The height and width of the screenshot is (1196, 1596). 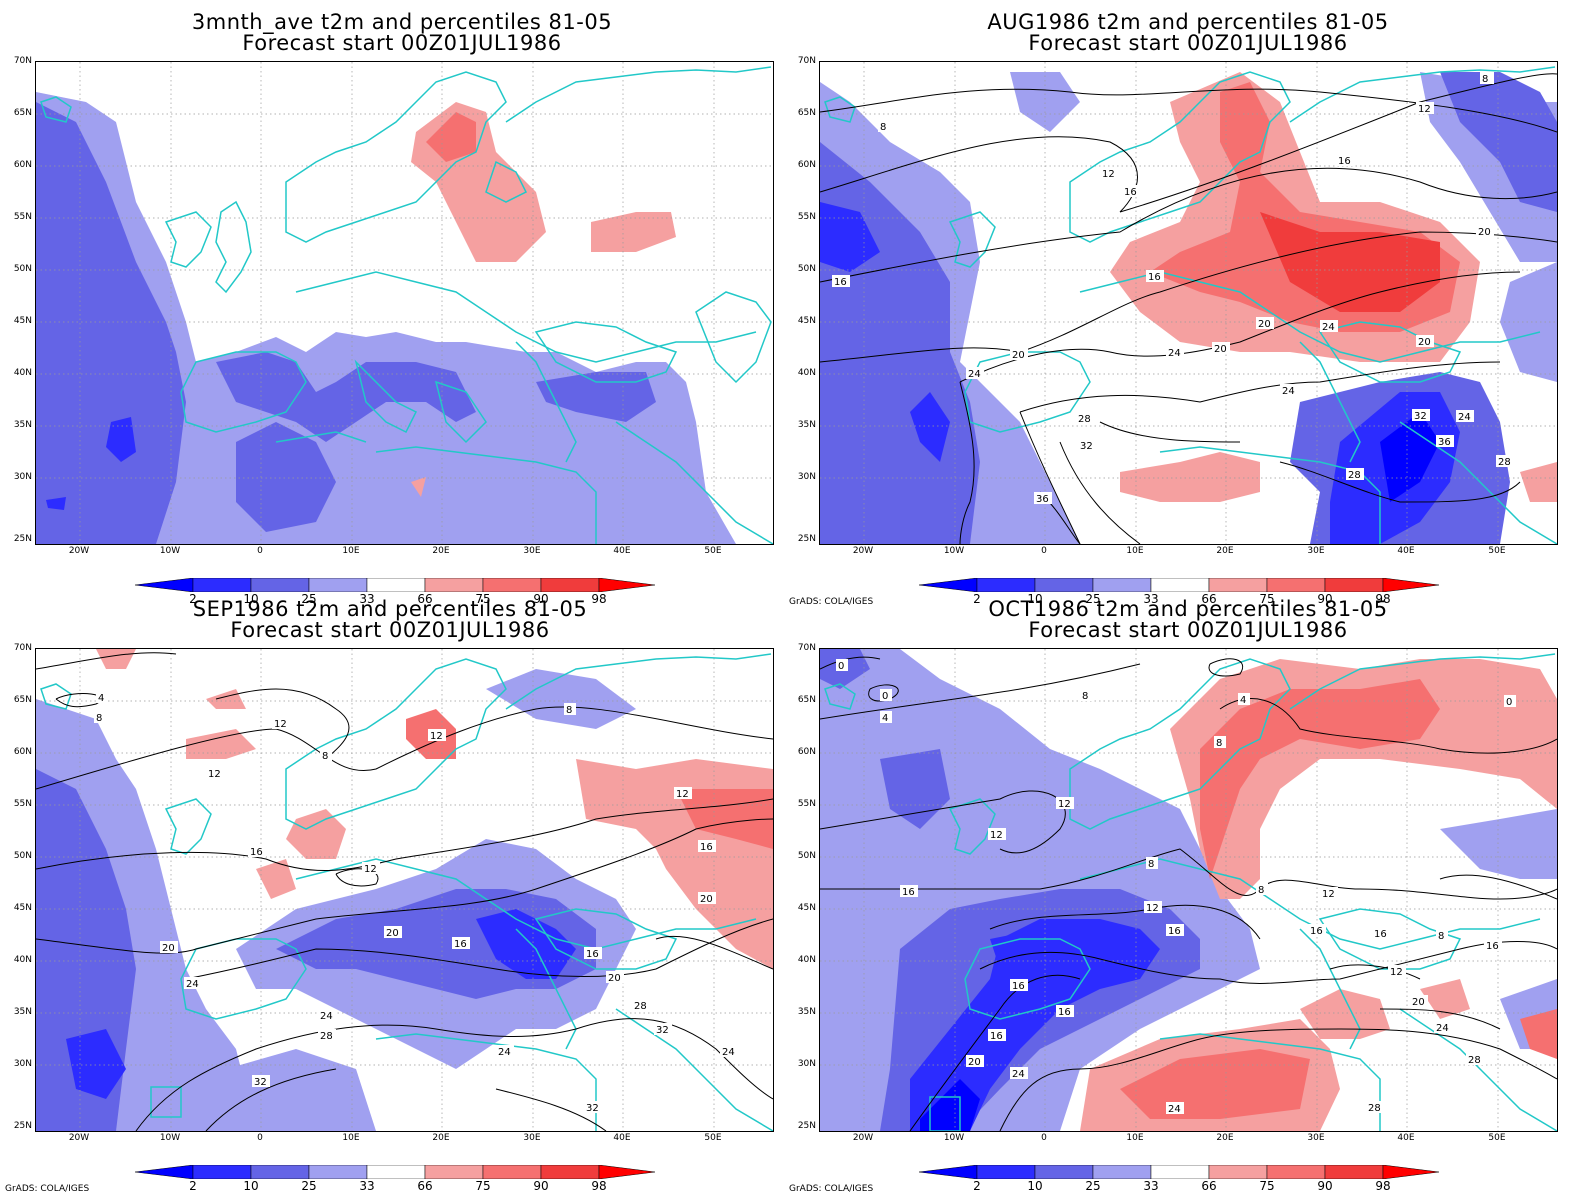 What do you see at coordinates (1188, 609) in the screenshot?
I see `panel-title-line1: OCT1986 t2m and percentiles 81-05` at bounding box center [1188, 609].